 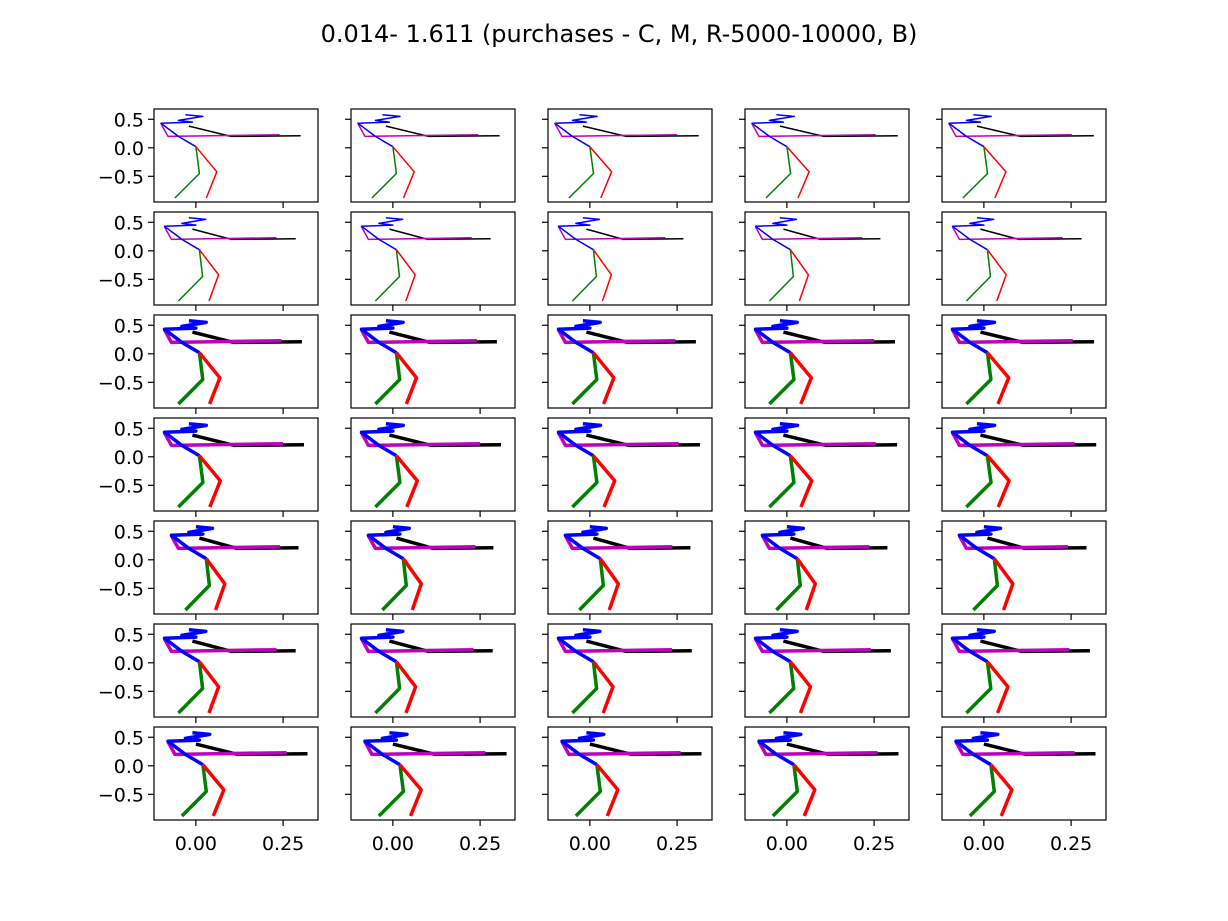 What do you see at coordinates (627, 467) in the screenshot?
I see `subplot-r4-c3` at bounding box center [627, 467].